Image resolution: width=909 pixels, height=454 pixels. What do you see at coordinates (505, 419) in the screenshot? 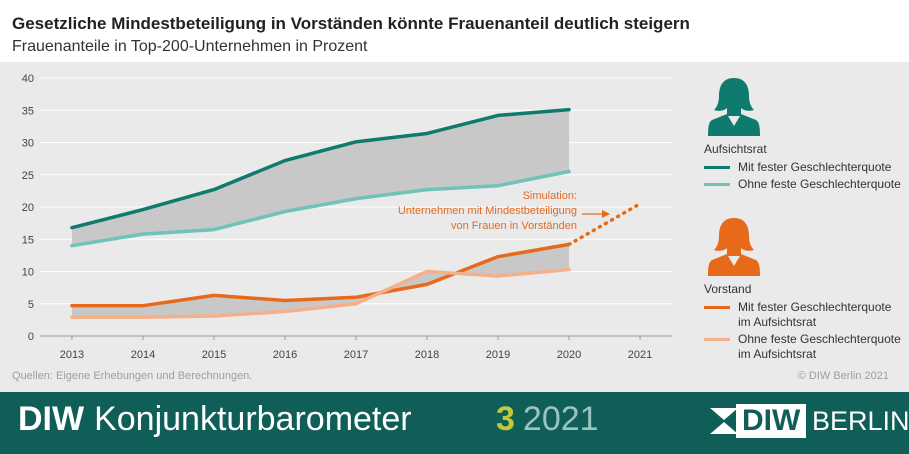
I see `issue-number: 3` at bounding box center [505, 419].